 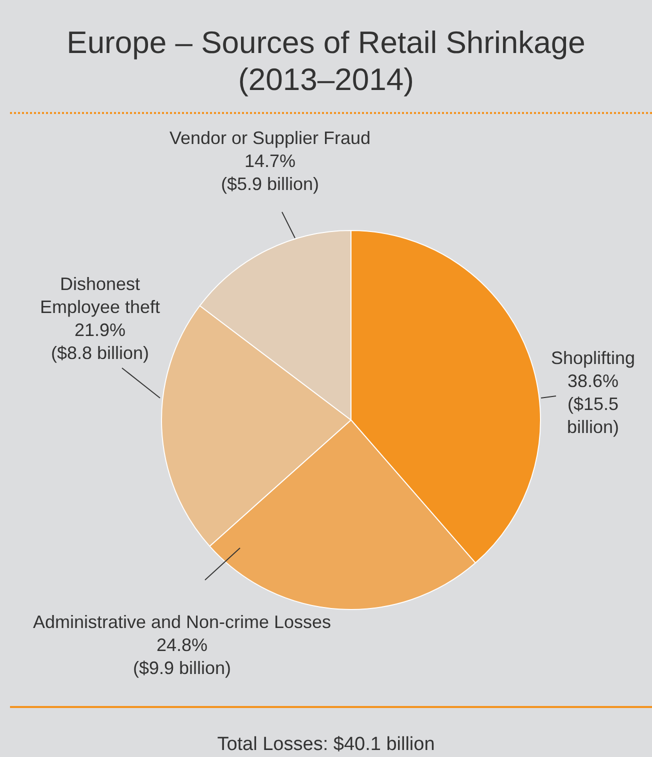 What do you see at coordinates (182, 656) in the screenshot?
I see `data-label: 24.8% ($9.9 billion)` at bounding box center [182, 656].